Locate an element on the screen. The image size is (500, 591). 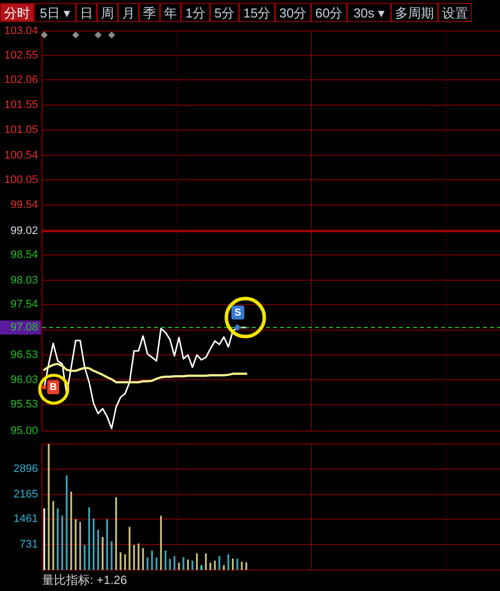
y-tick-label: 2896 is located at coordinates (26, 469).